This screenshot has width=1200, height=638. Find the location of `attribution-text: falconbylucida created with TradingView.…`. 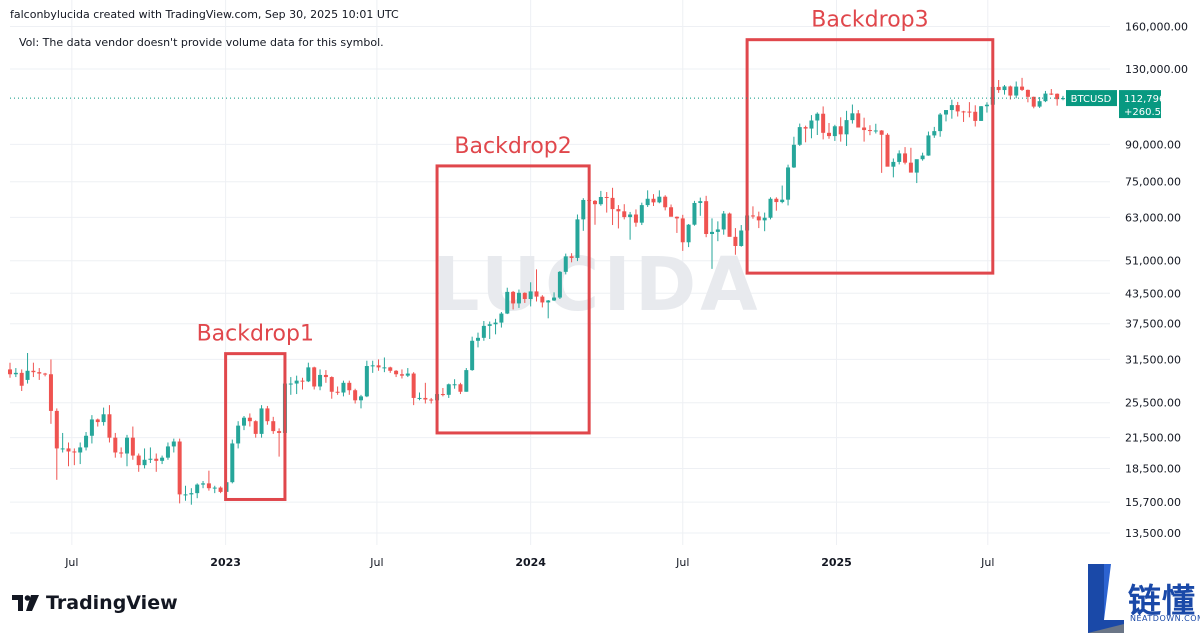

attribution-text: falconbylucida created with TradingView.… is located at coordinates (204, 14).